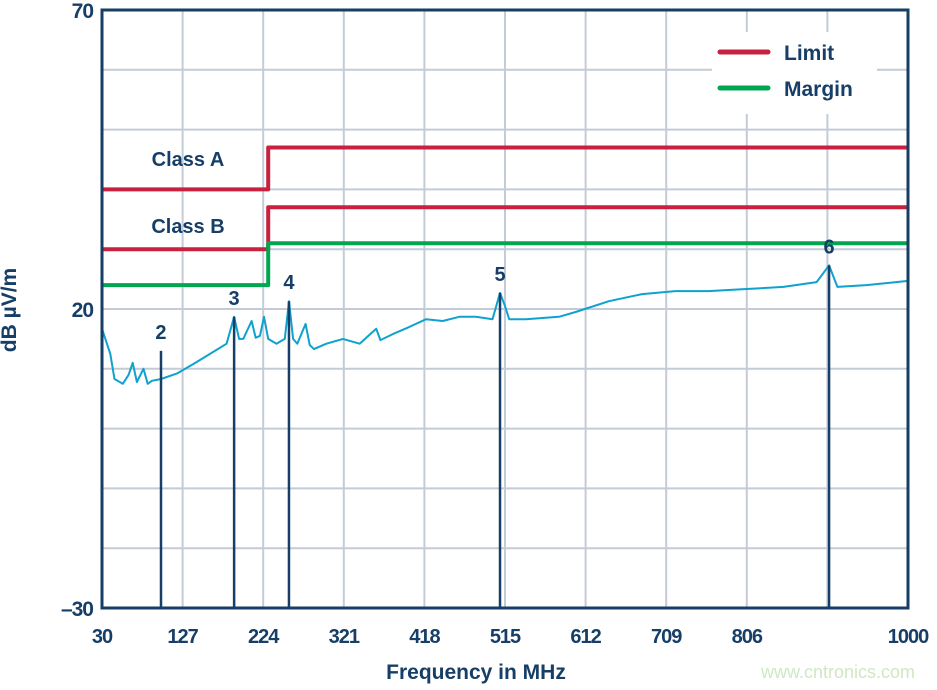  I want to click on watermark: www.cntronics.com, so click(837, 672).